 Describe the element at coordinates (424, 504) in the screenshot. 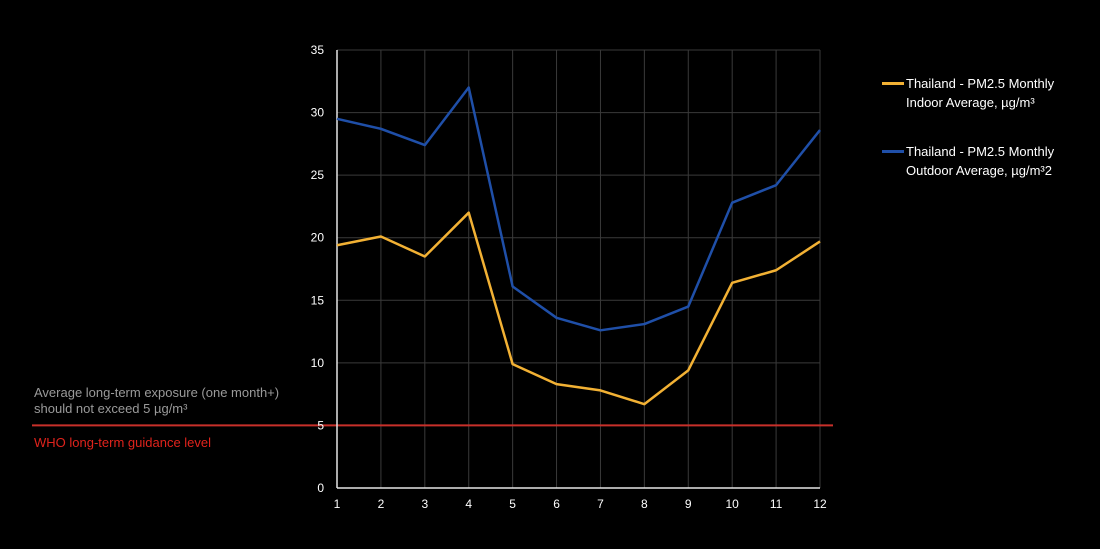

I see `x-tick-label: 3` at that location.